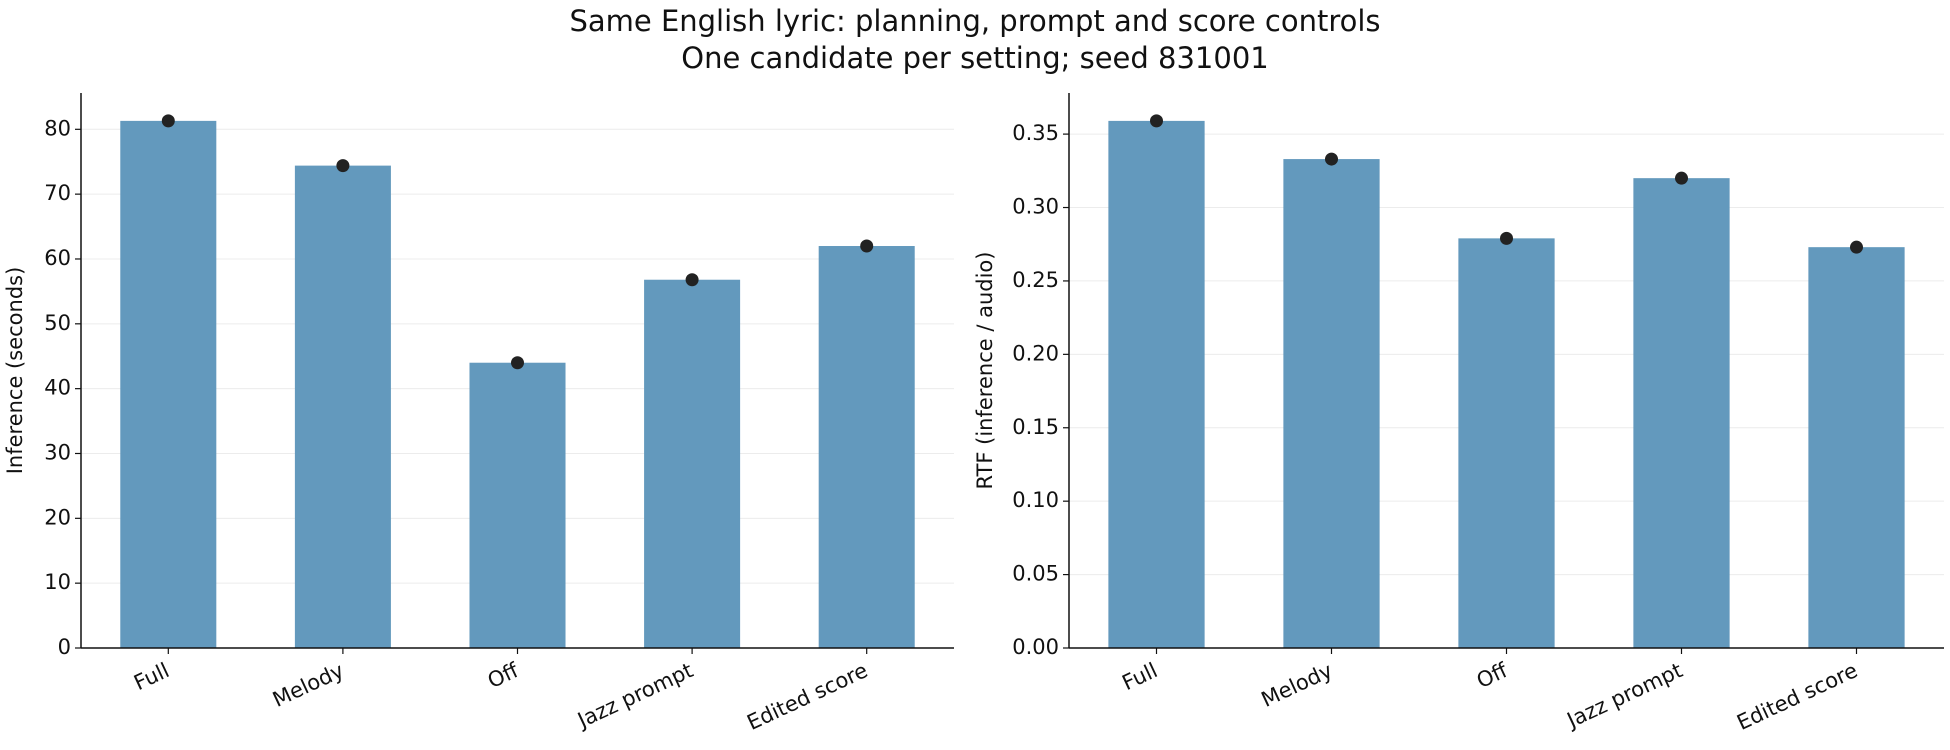 Image resolution: width=1950 pixels, height=750 pixels. What do you see at coordinates (1035, 133) in the screenshot?
I see `y-tick-label: 0.35` at bounding box center [1035, 133].